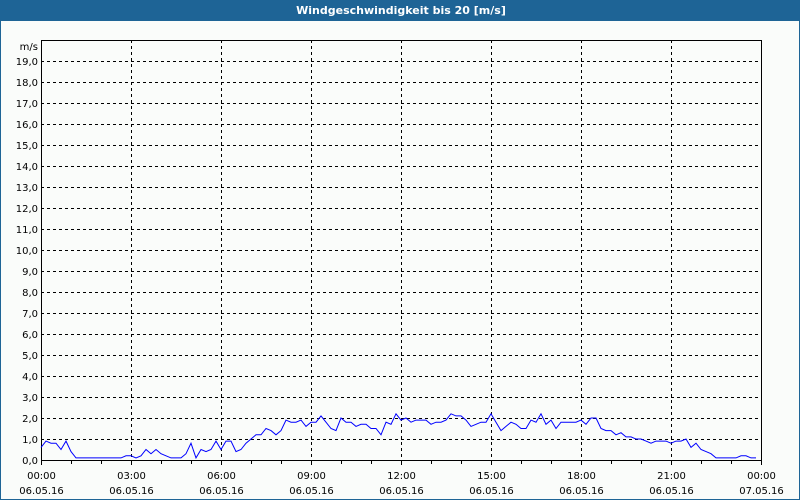 The height and width of the screenshot is (500, 800). I want to click on series-layer, so click(398, 436).